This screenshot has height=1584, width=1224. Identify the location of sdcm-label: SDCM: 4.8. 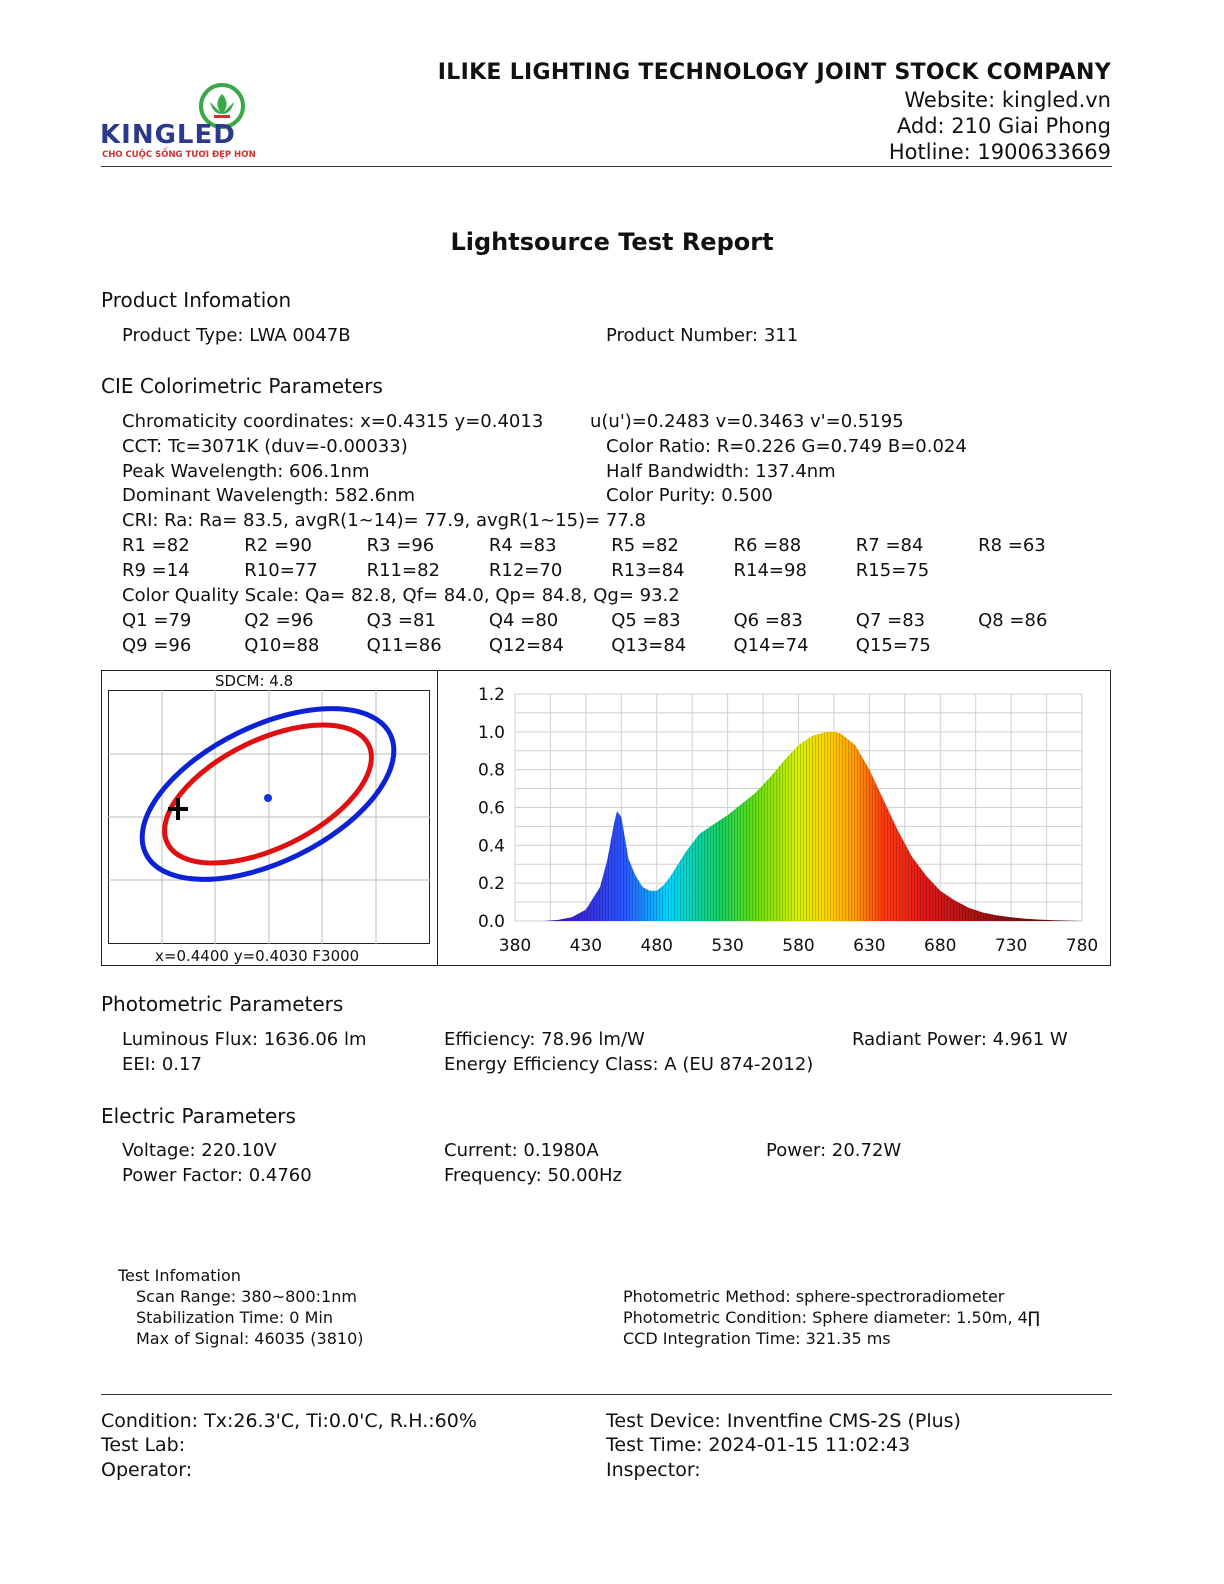
(254, 681).